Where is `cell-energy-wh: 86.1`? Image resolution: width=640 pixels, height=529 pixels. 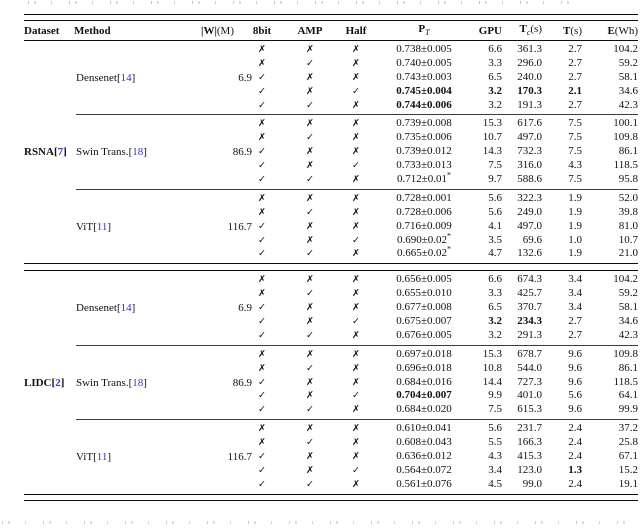
cell-energy-wh: 86.1 is located at coordinates (628, 151).